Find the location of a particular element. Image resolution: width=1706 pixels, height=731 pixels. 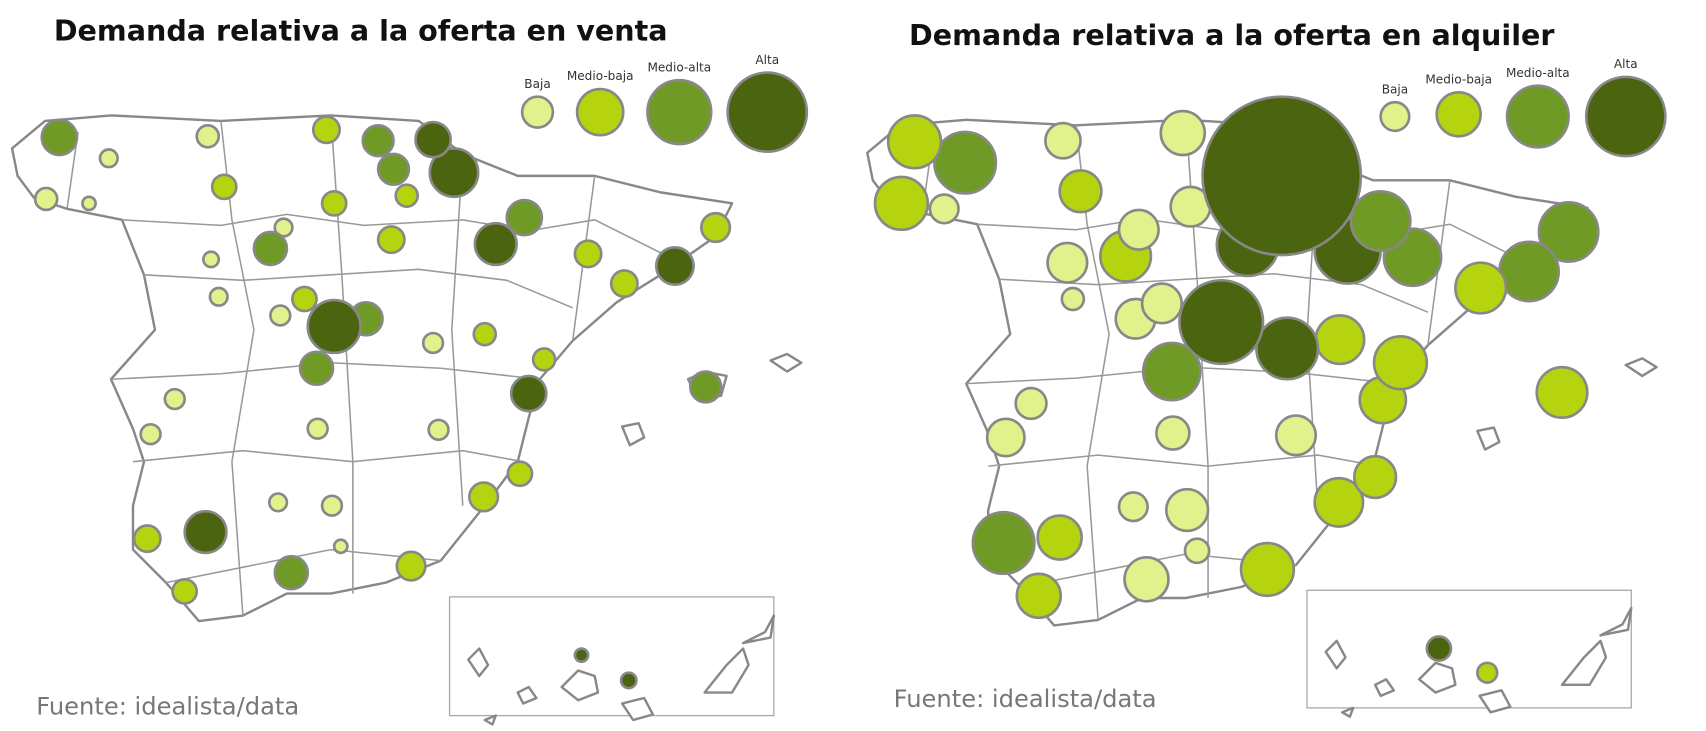

inset-frame is located at coordinates (1469, 649).